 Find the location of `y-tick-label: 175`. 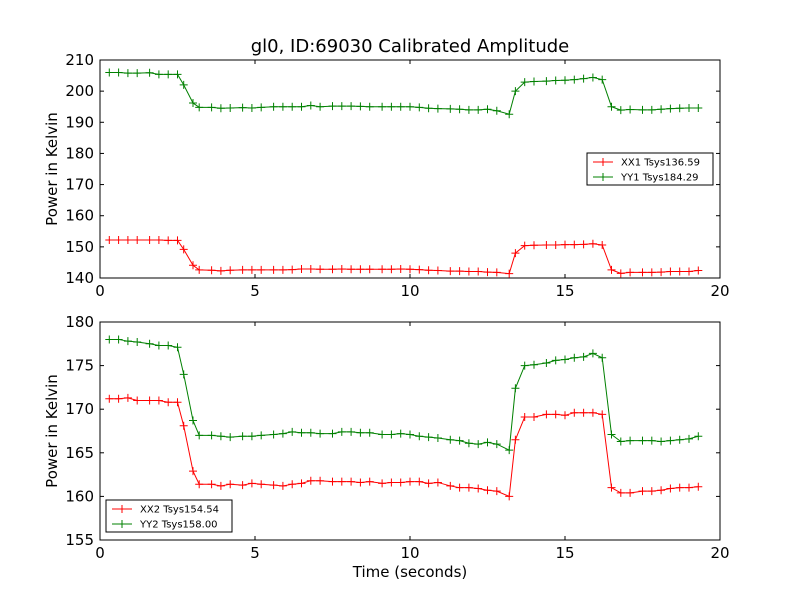

y-tick-label: 175 is located at coordinates (79, 366).